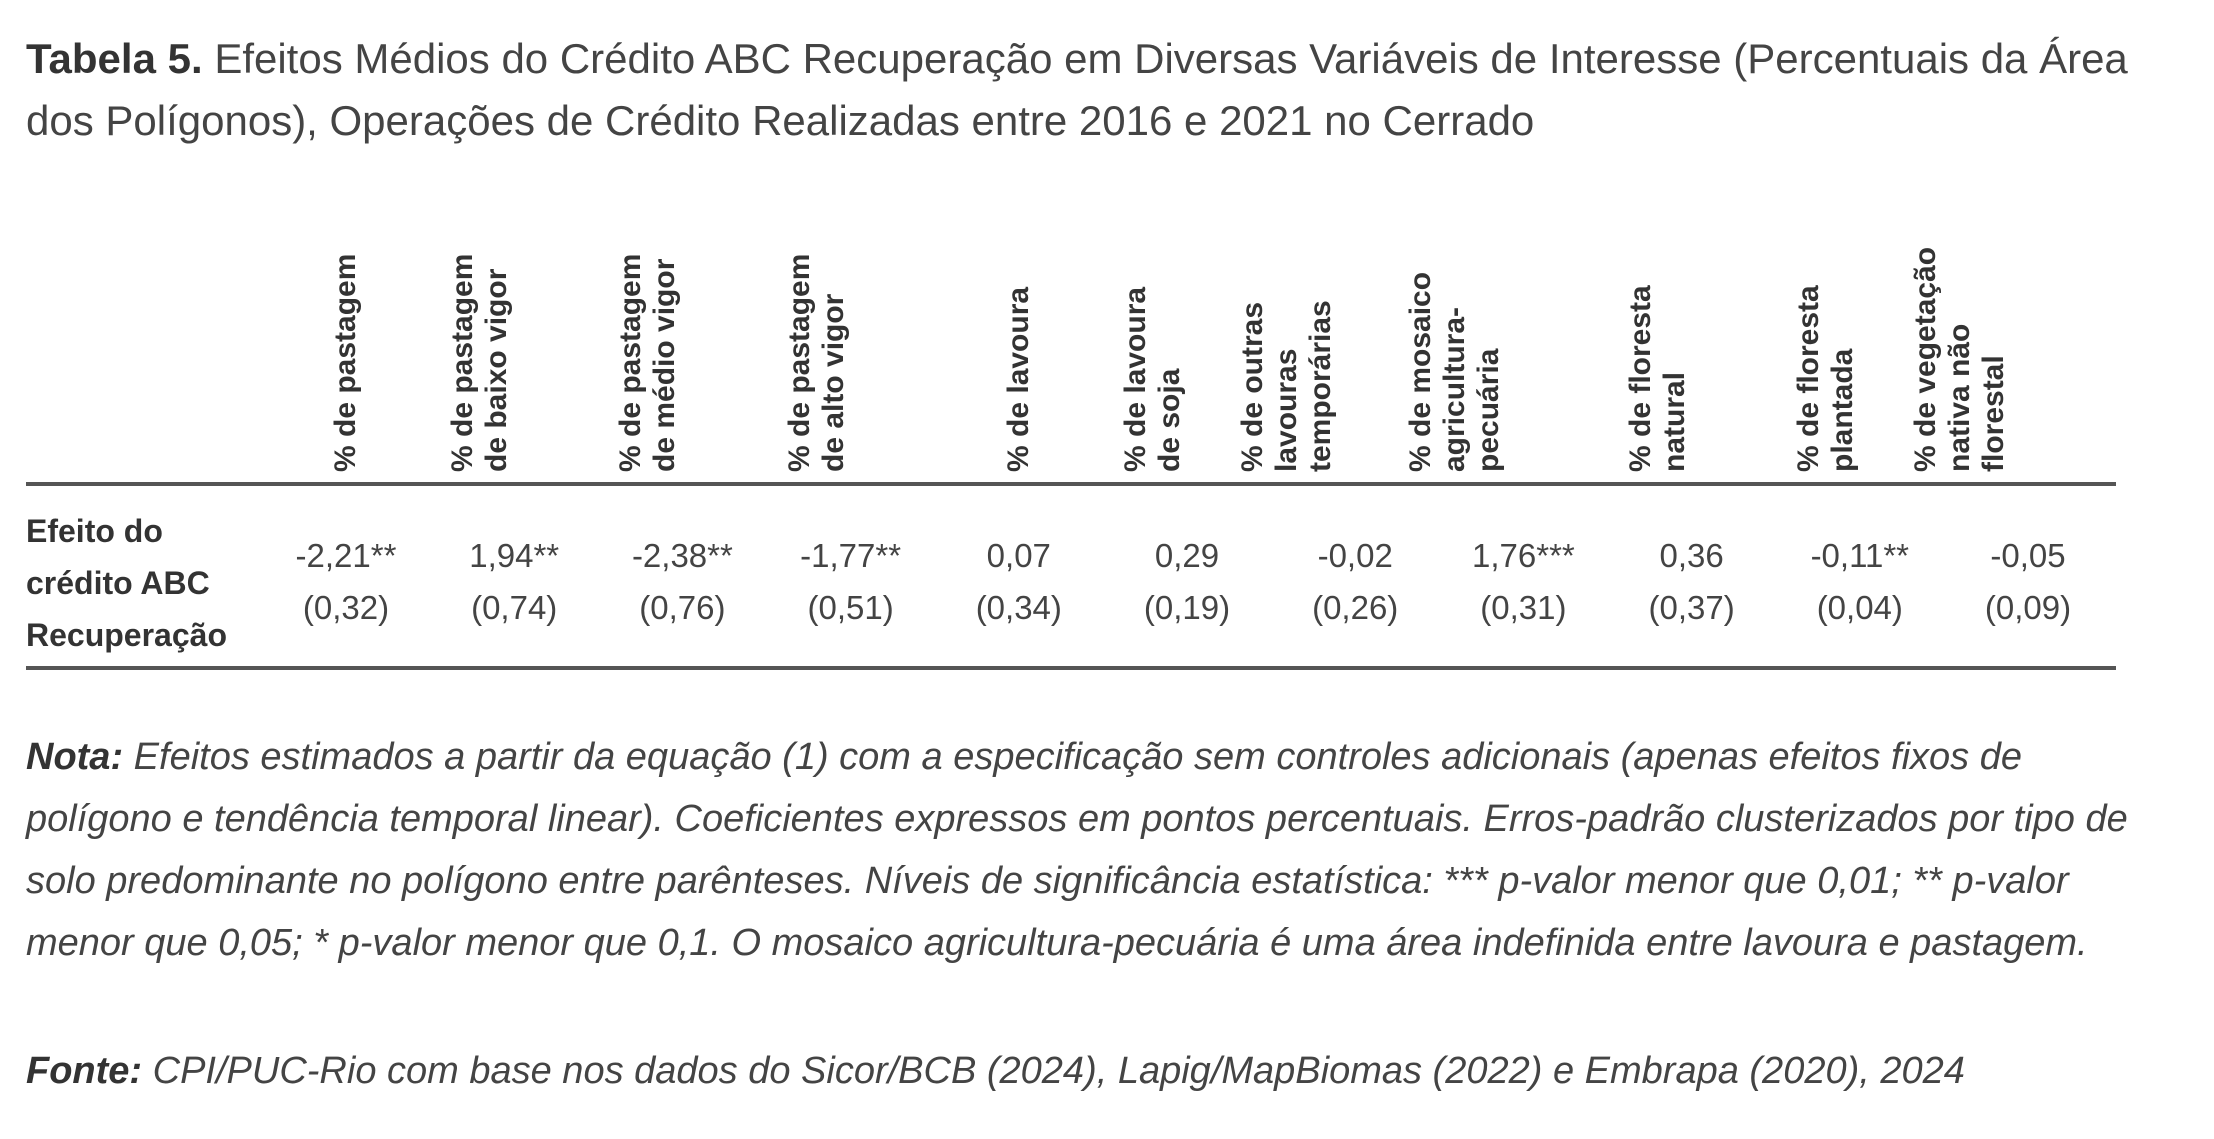  Describe the element at coordinates (1959, 397) in the screenshot. I see `column-header-line: nativa não` at that location.